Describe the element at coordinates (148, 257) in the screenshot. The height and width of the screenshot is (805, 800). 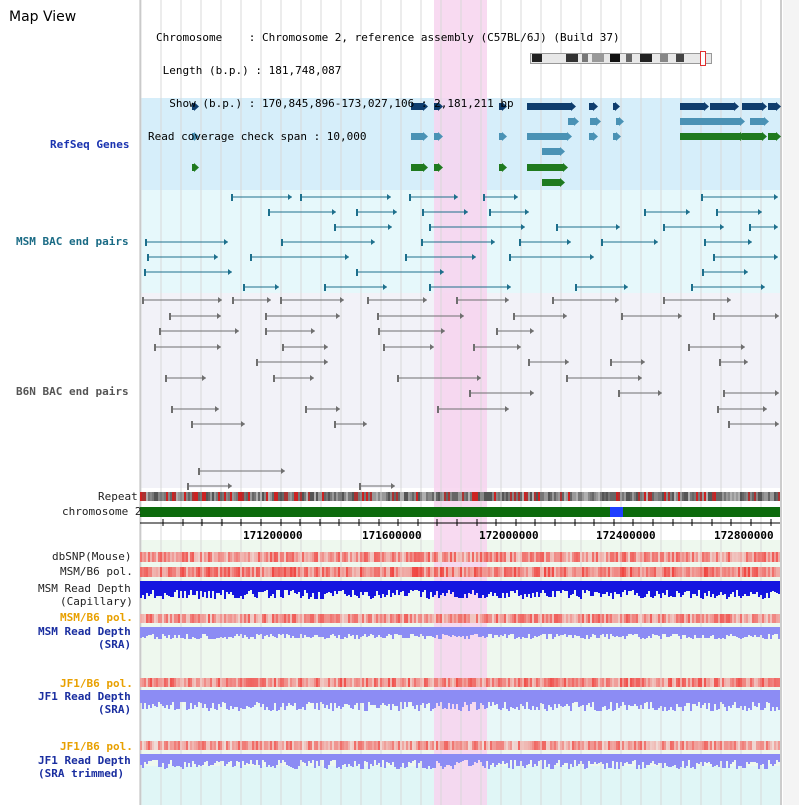
I see `bac-end` at that location.